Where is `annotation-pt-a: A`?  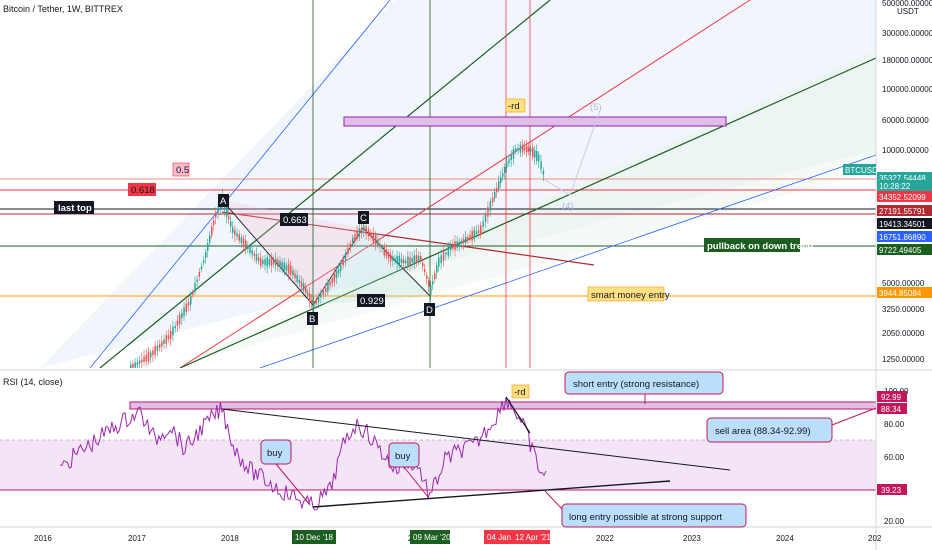 annotation-pt-a: A is located at coordinates (223, 200).